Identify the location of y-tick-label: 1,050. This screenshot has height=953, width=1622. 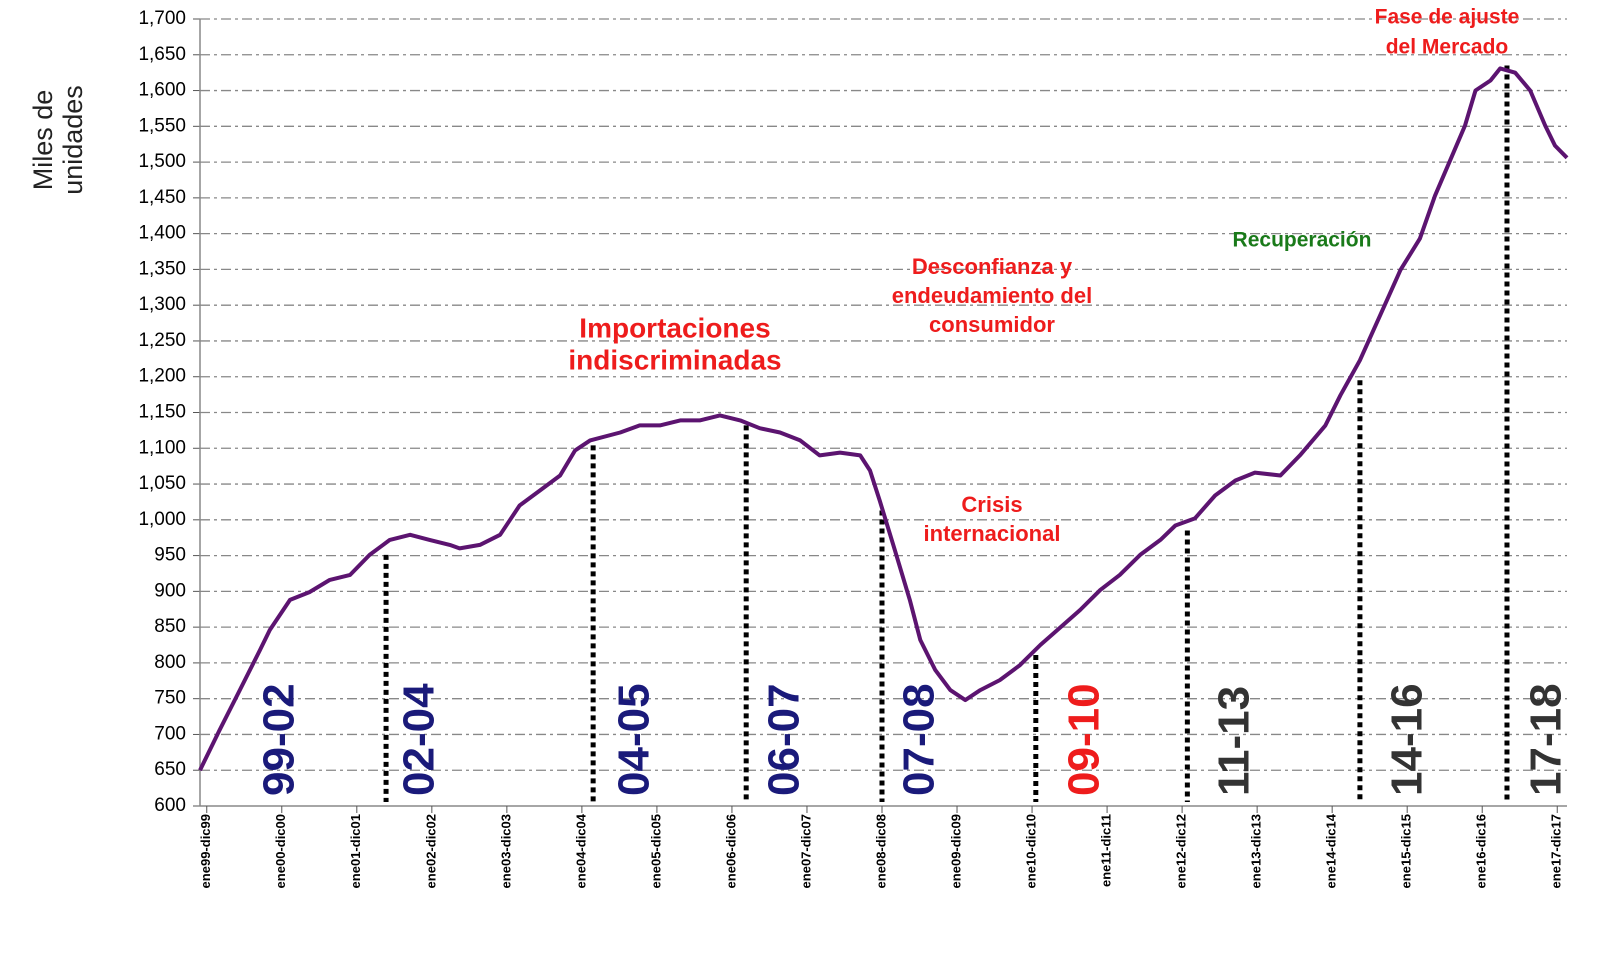
(162, 483).